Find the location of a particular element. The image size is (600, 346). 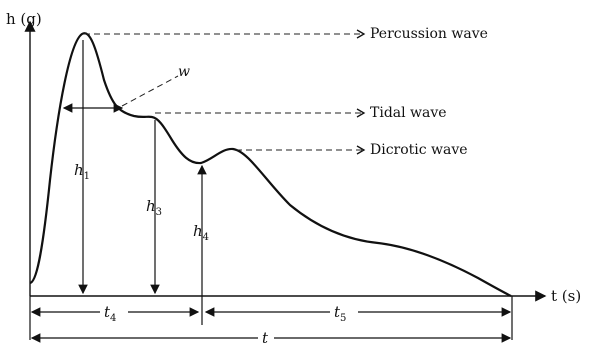

h3-label: h3 is located at coordinates (154, 207).